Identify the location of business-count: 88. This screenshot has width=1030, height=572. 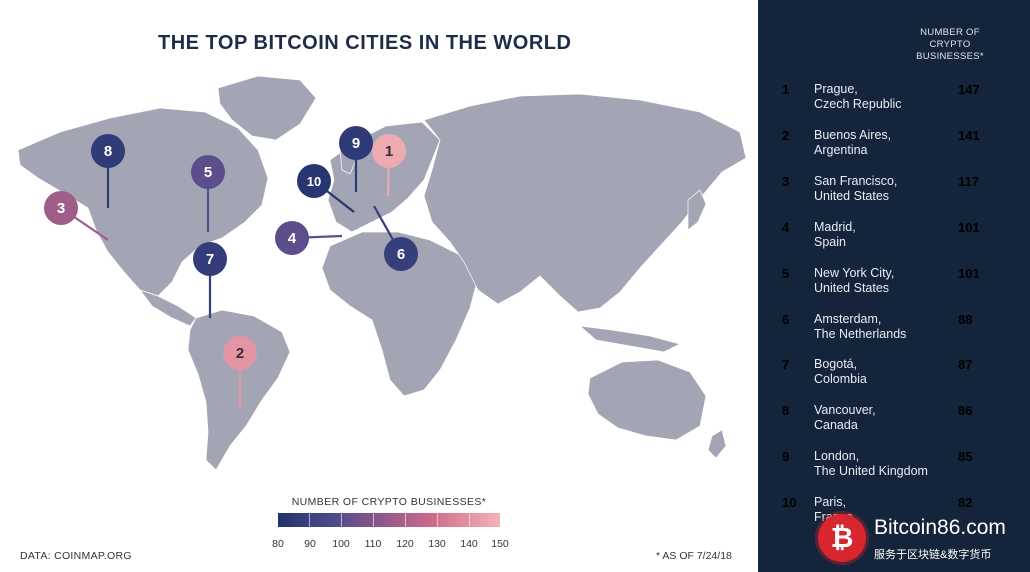
(965, 319).